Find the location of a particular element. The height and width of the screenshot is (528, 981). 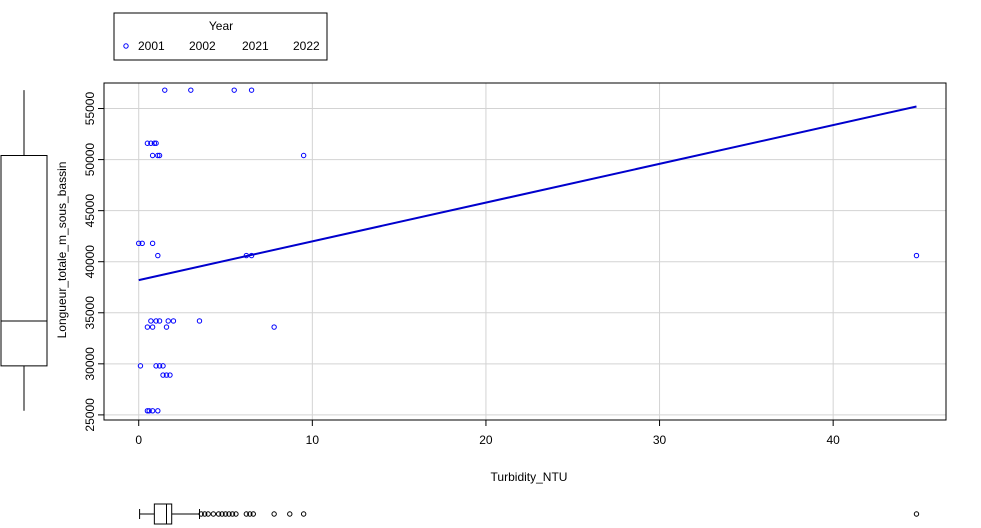

x-tick-label: 10 is located at coordinates (313, 440).